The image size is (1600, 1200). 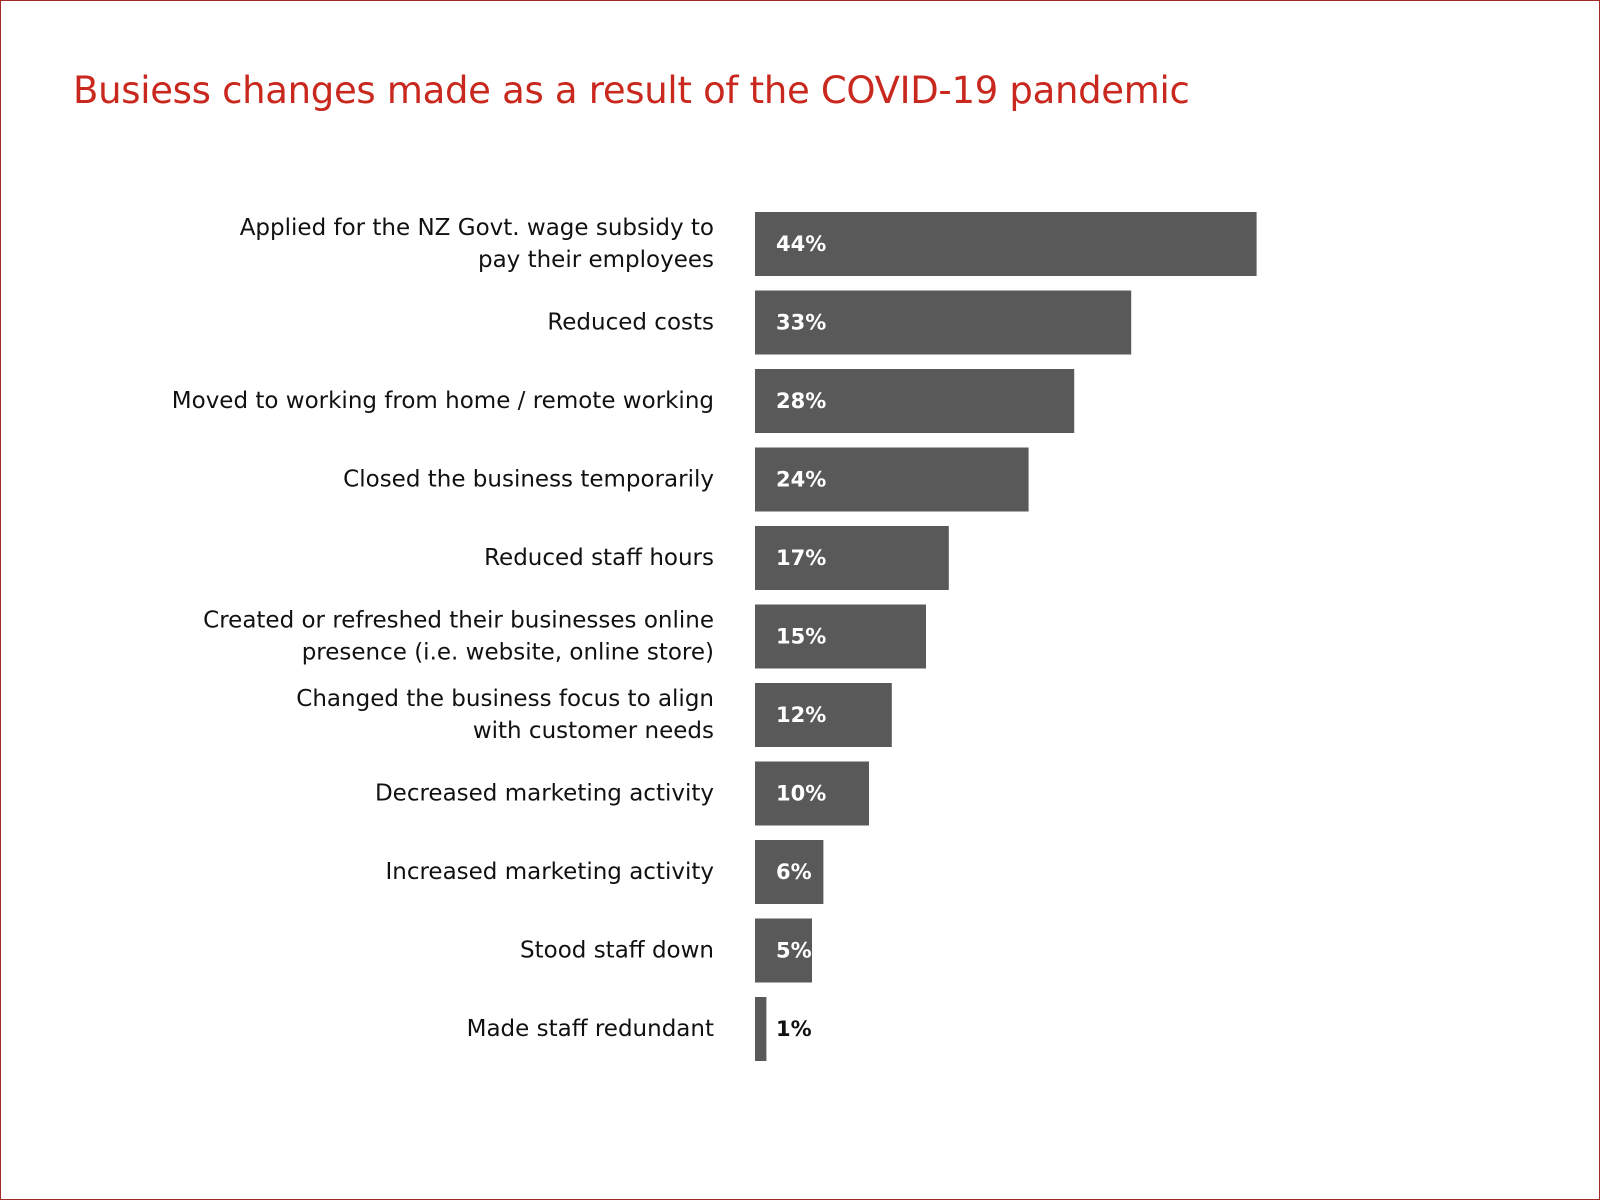 I want to click on value-label-11: 1%, so click(x=794, y=1029).